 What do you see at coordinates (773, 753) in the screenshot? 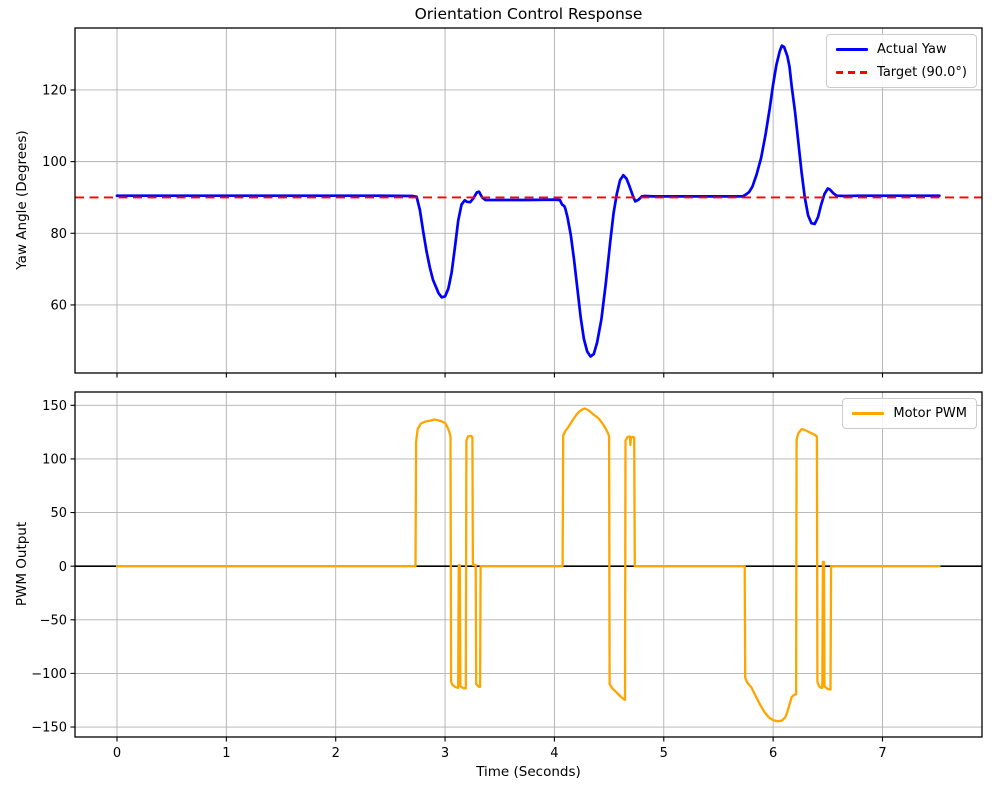
I see `x-tick-label: 6` at bounding box center [773, 753].